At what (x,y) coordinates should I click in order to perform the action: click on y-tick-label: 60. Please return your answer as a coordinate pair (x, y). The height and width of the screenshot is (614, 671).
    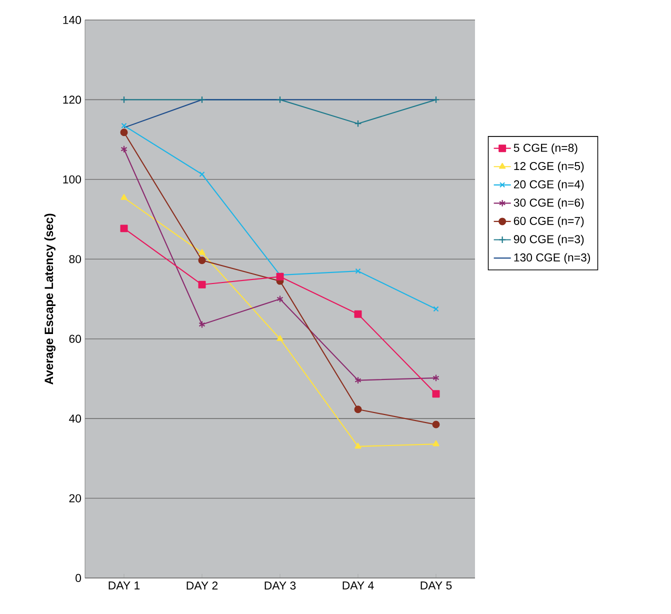
    Looking at the image, I should click on (75, 338).